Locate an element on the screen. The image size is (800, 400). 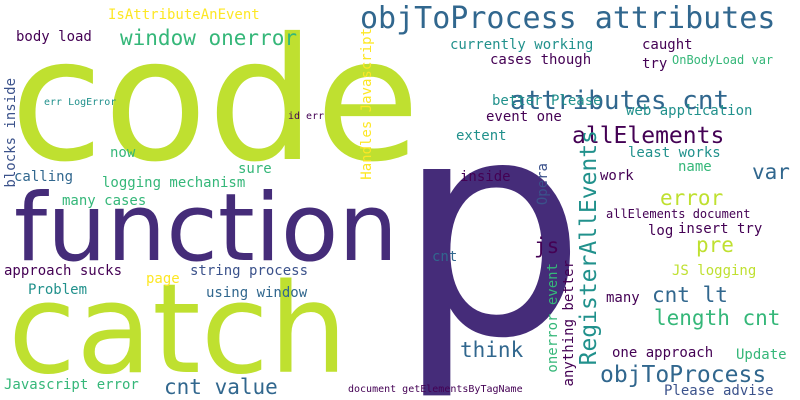
word-function: function is located at coordinates (206, 228).